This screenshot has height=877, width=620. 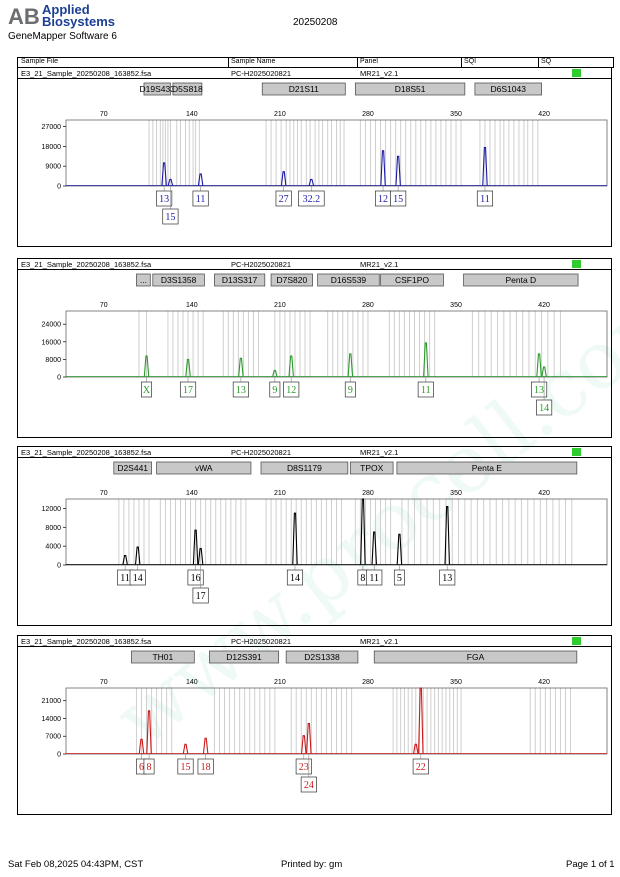 I want to click on allele-call: 22, so click(x=420, y=764).